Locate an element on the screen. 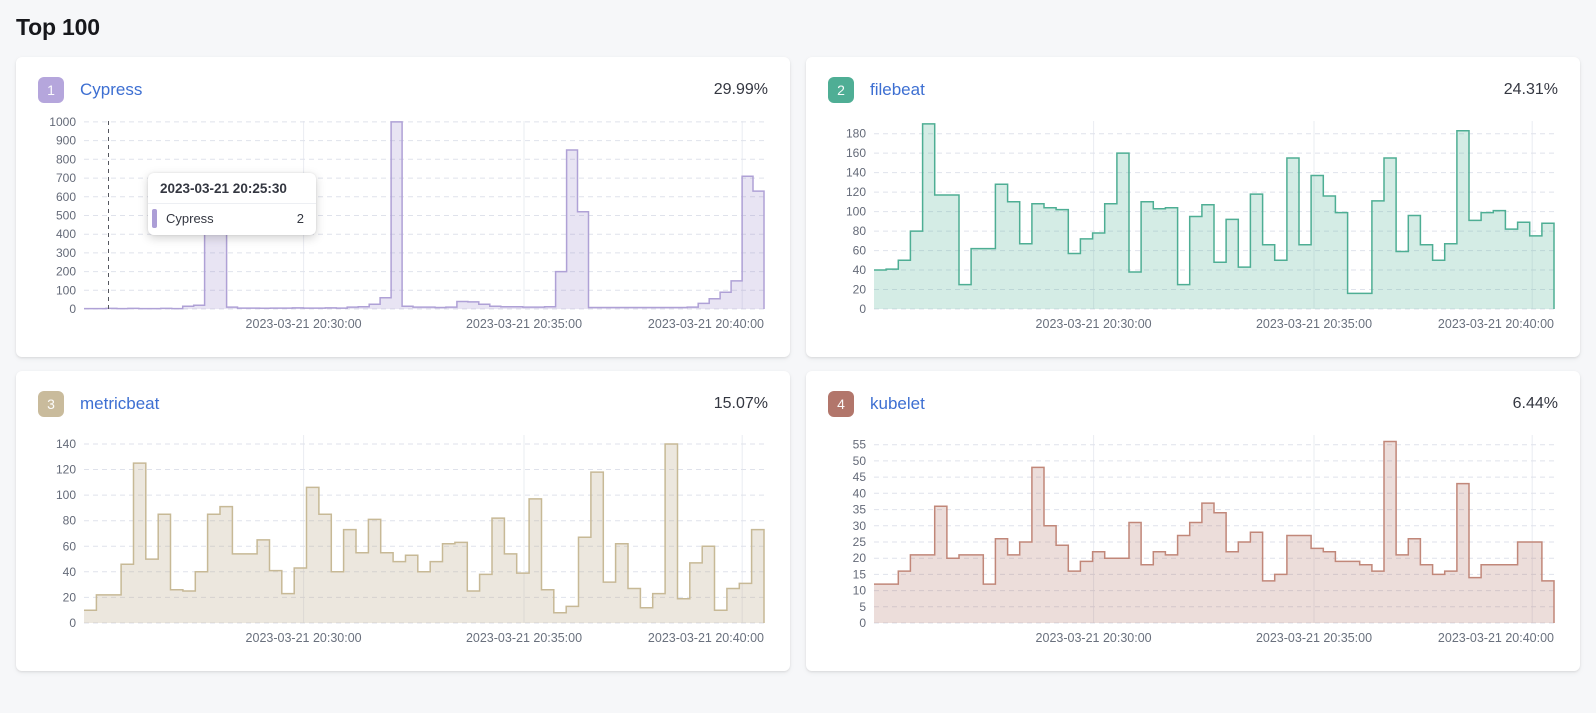  series-link-metricbeat: metricbeat is located at coordinates (120, 403).